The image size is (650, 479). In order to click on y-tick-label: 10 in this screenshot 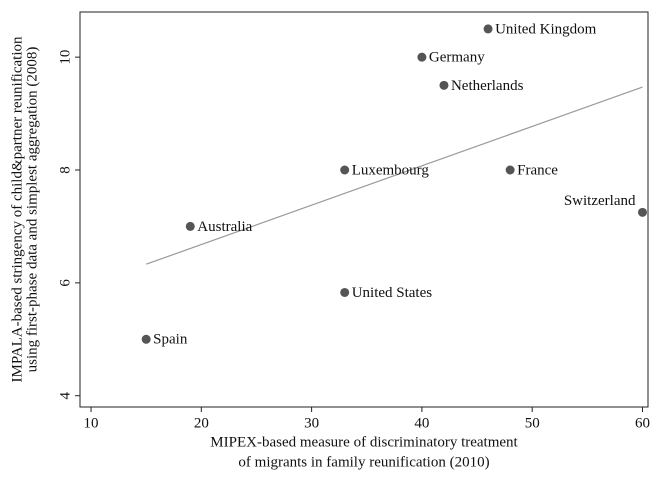, I will do `click(65, 57)`.